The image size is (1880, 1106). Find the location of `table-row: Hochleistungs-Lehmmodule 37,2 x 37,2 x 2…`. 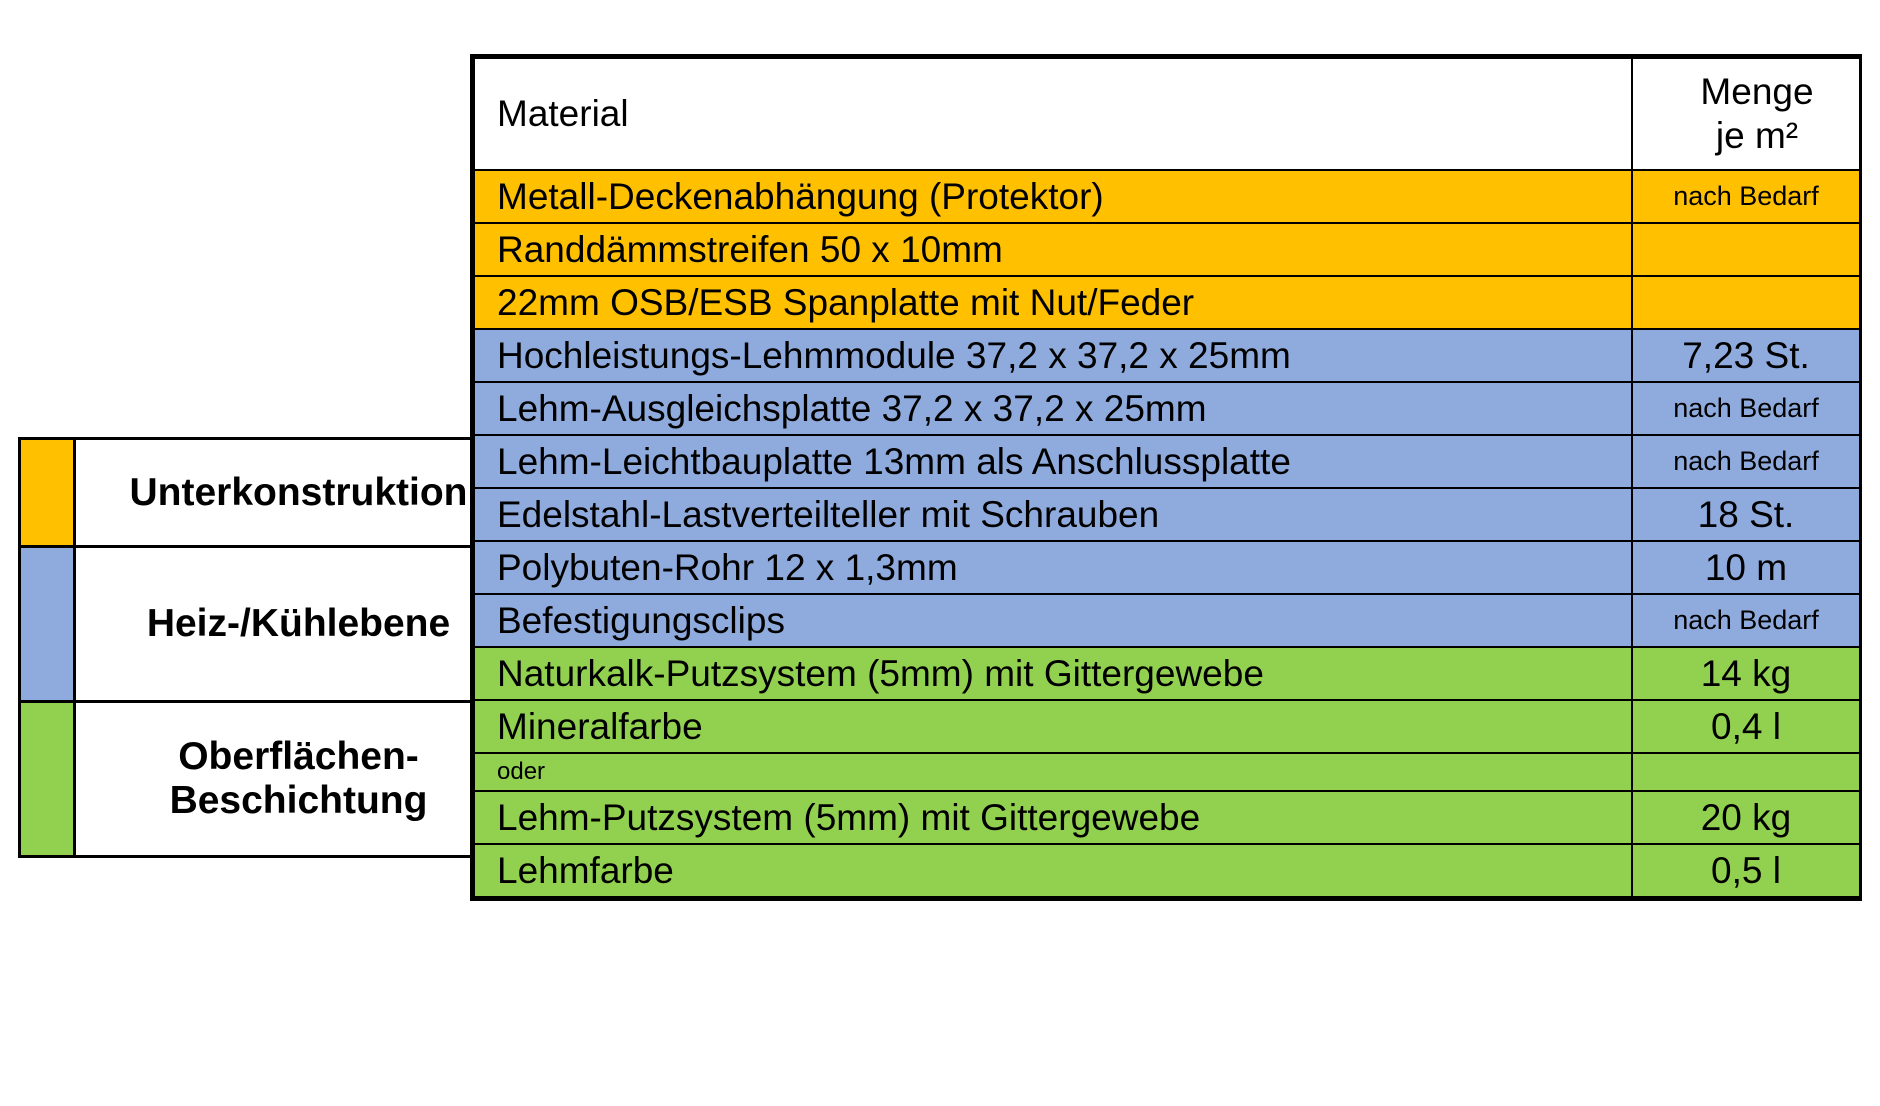

table-row: Hochleistungs-Lehmmodule 37,2 x 37,2 x 2… is located at coordinates (1167, 355).